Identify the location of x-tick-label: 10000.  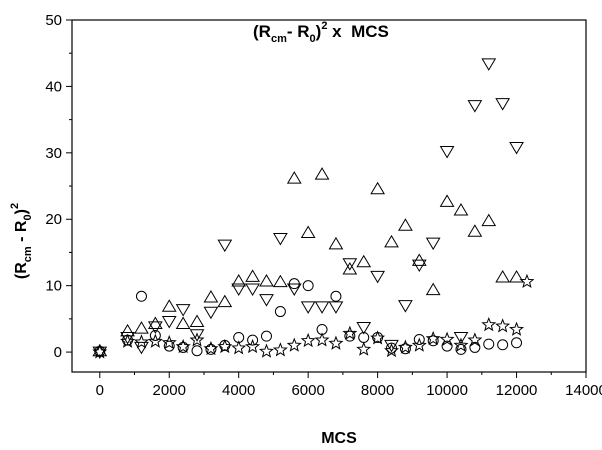
(447, 390).